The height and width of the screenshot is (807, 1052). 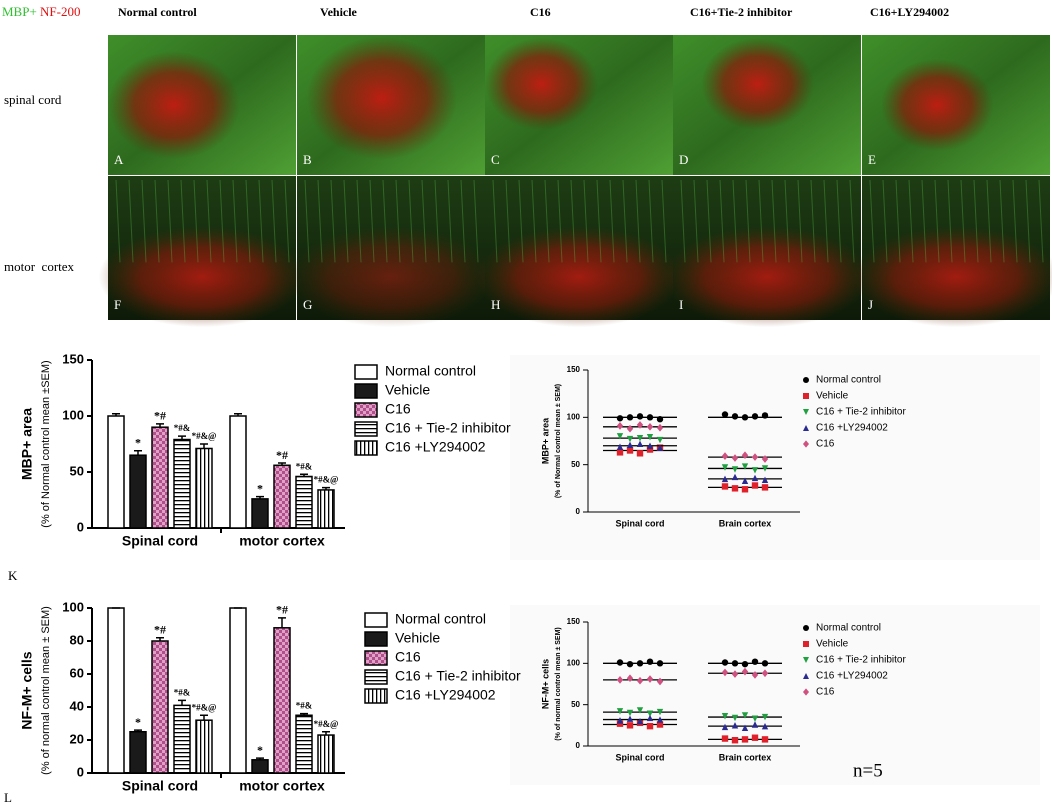 I want to click on x-tick-label: Spinal cord, so click(x=639, y=757).